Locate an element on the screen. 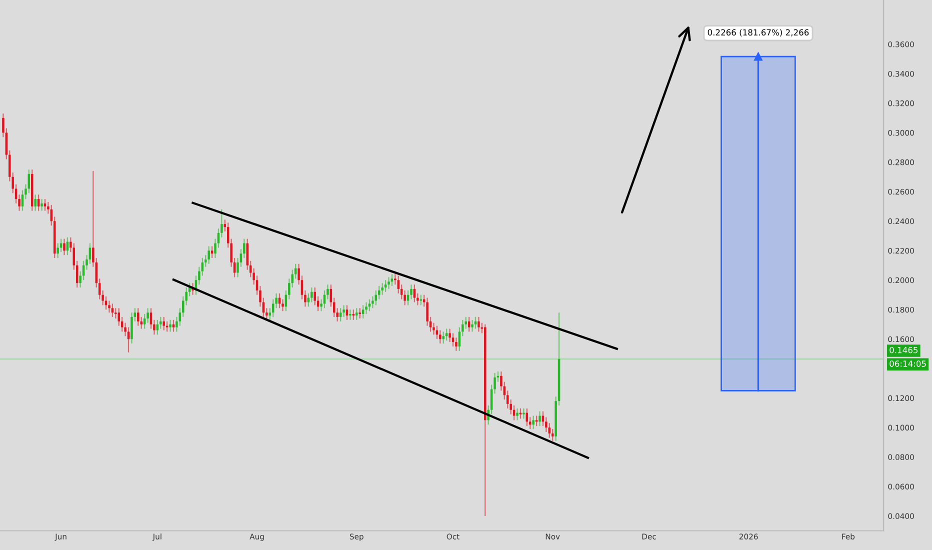 This screenshot has width=932, height=550. ref-line-label: 0.1465 is located at coordinates (904, 350).